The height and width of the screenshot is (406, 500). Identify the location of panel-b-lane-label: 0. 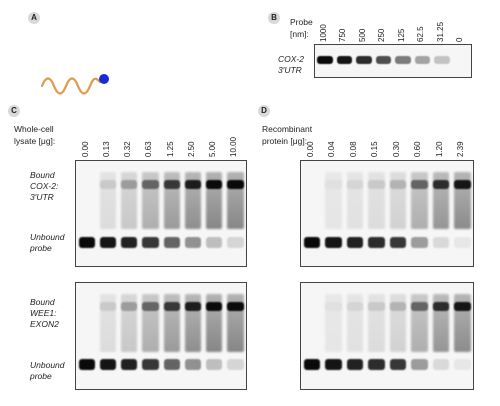
(460, 39).